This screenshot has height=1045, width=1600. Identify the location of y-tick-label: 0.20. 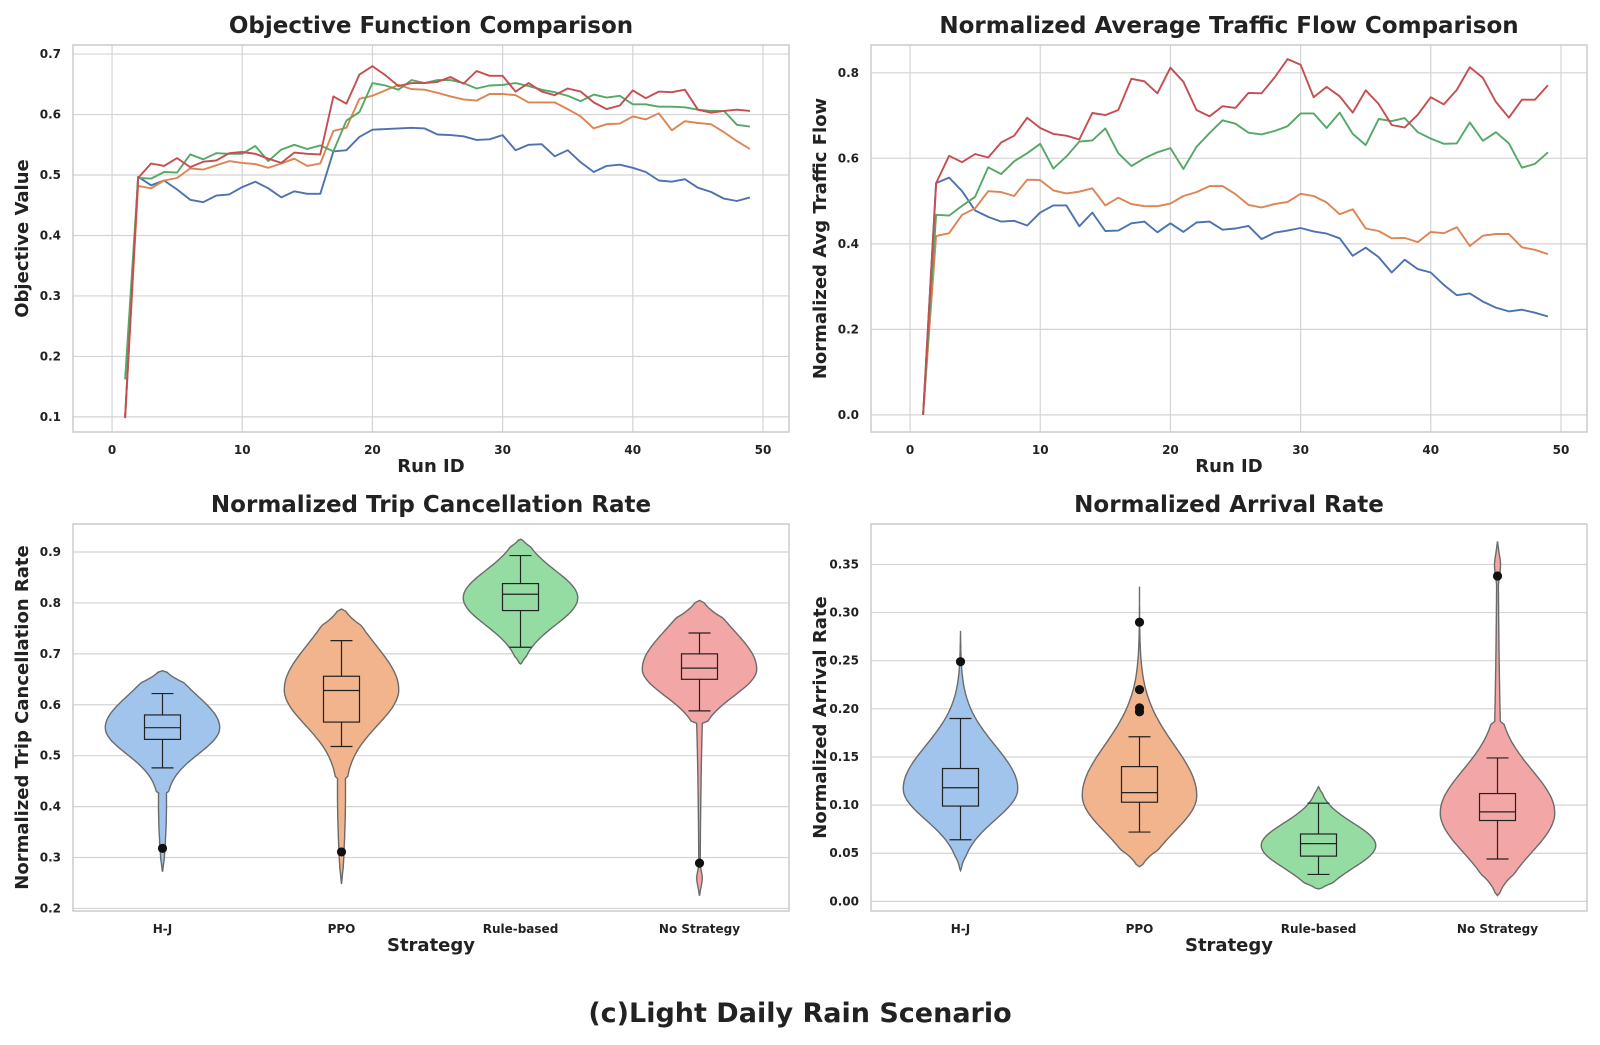
(844, 709).